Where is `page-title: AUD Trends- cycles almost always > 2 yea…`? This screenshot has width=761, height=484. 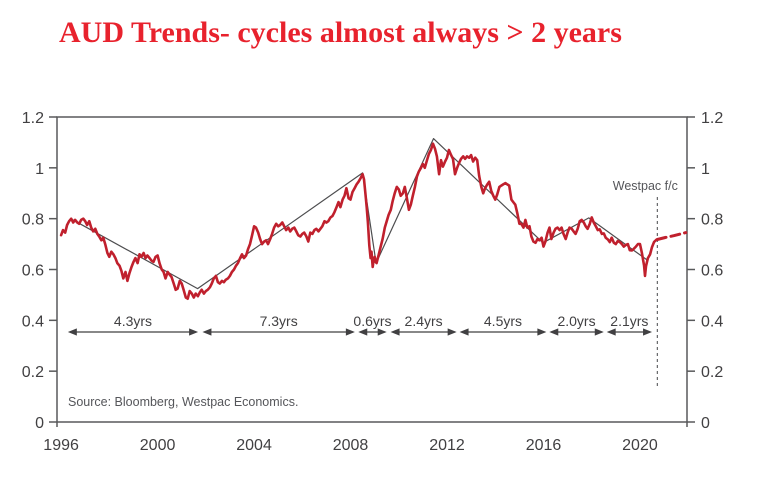
page-title: AUD Trends- cycles almost always > 2 yea… is located at coordinates (340, 32).